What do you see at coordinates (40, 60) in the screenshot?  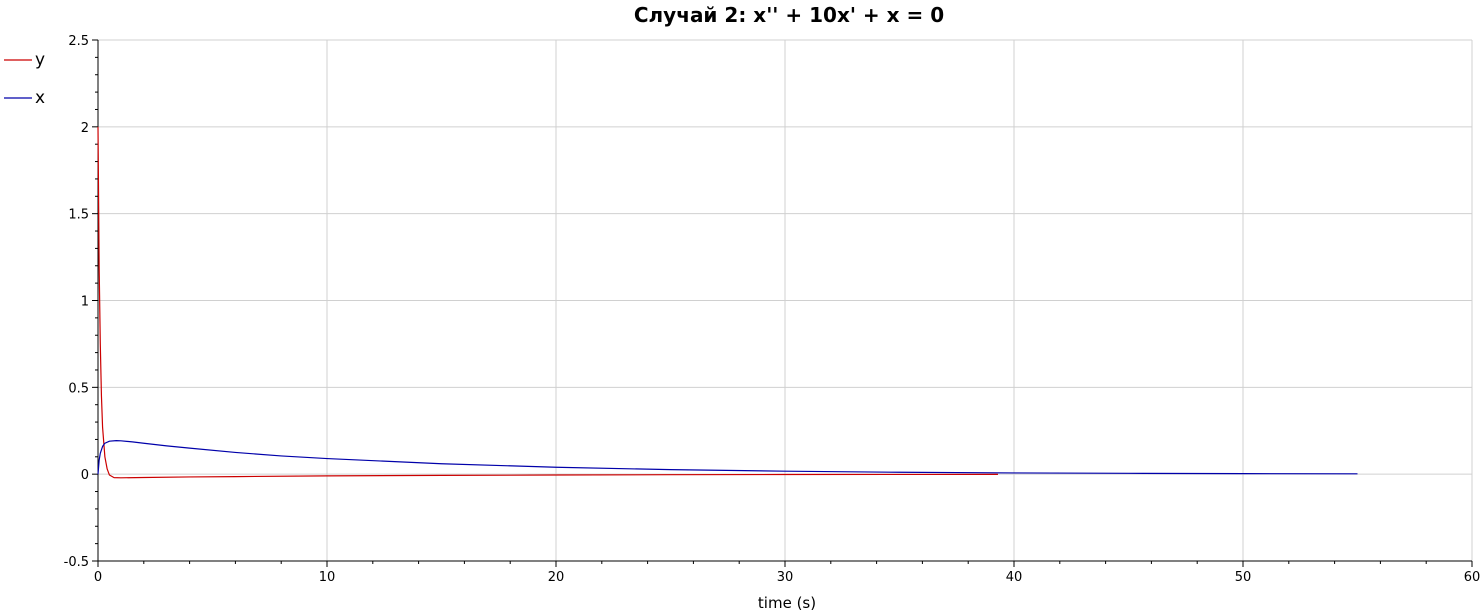 I see `legend-label-y: y` at bounding box center [40, 60].